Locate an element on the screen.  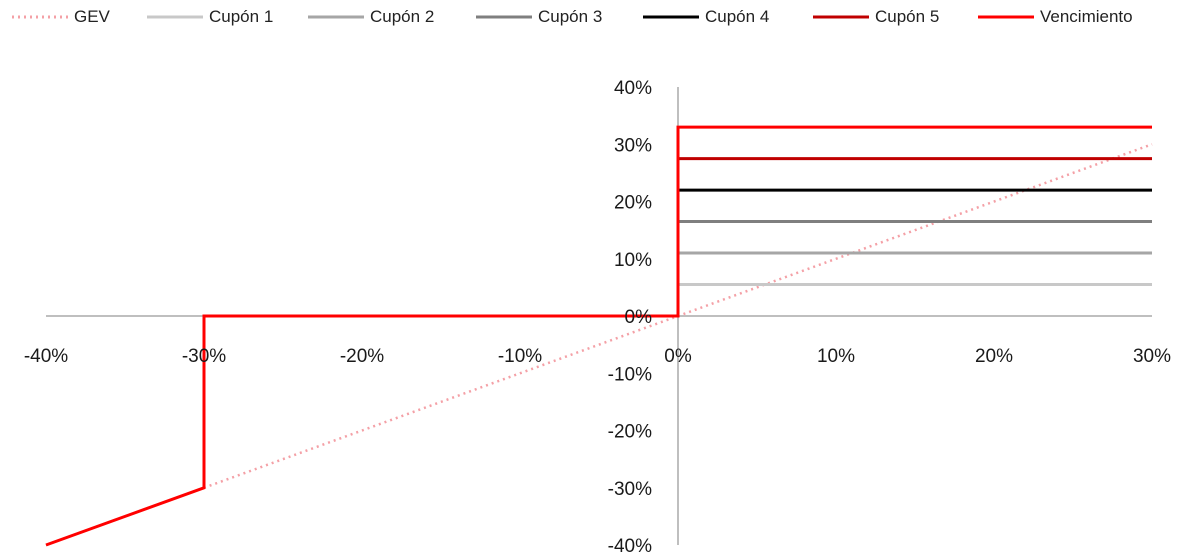
y-tick-label: 0% is located at coordinates (639, 317).